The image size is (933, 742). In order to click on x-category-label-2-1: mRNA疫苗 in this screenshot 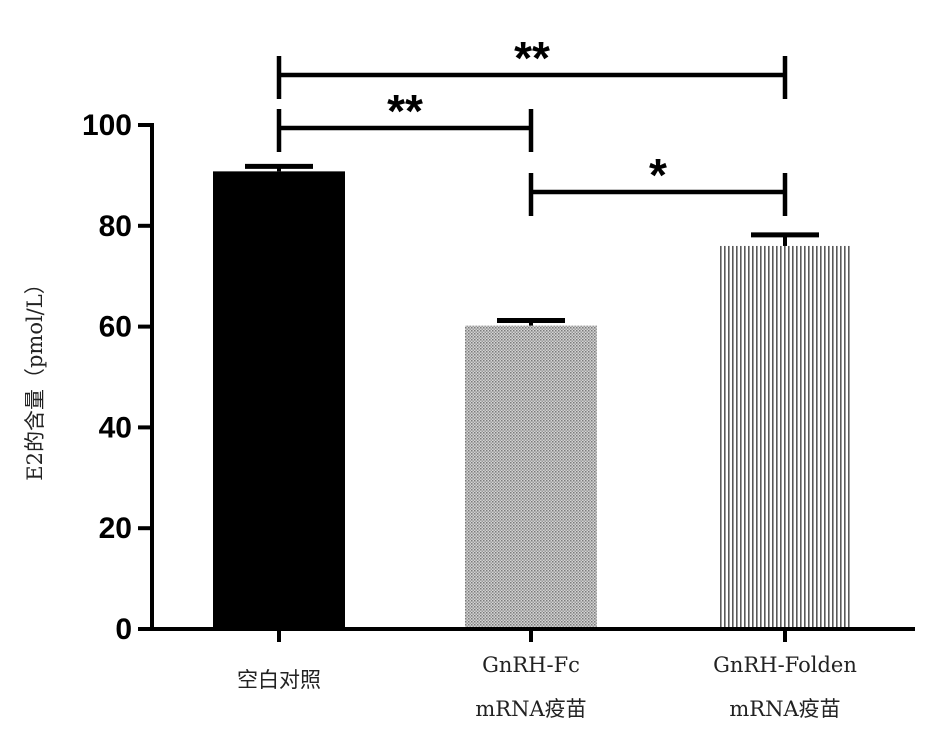, I will do `click(784, 709)`.